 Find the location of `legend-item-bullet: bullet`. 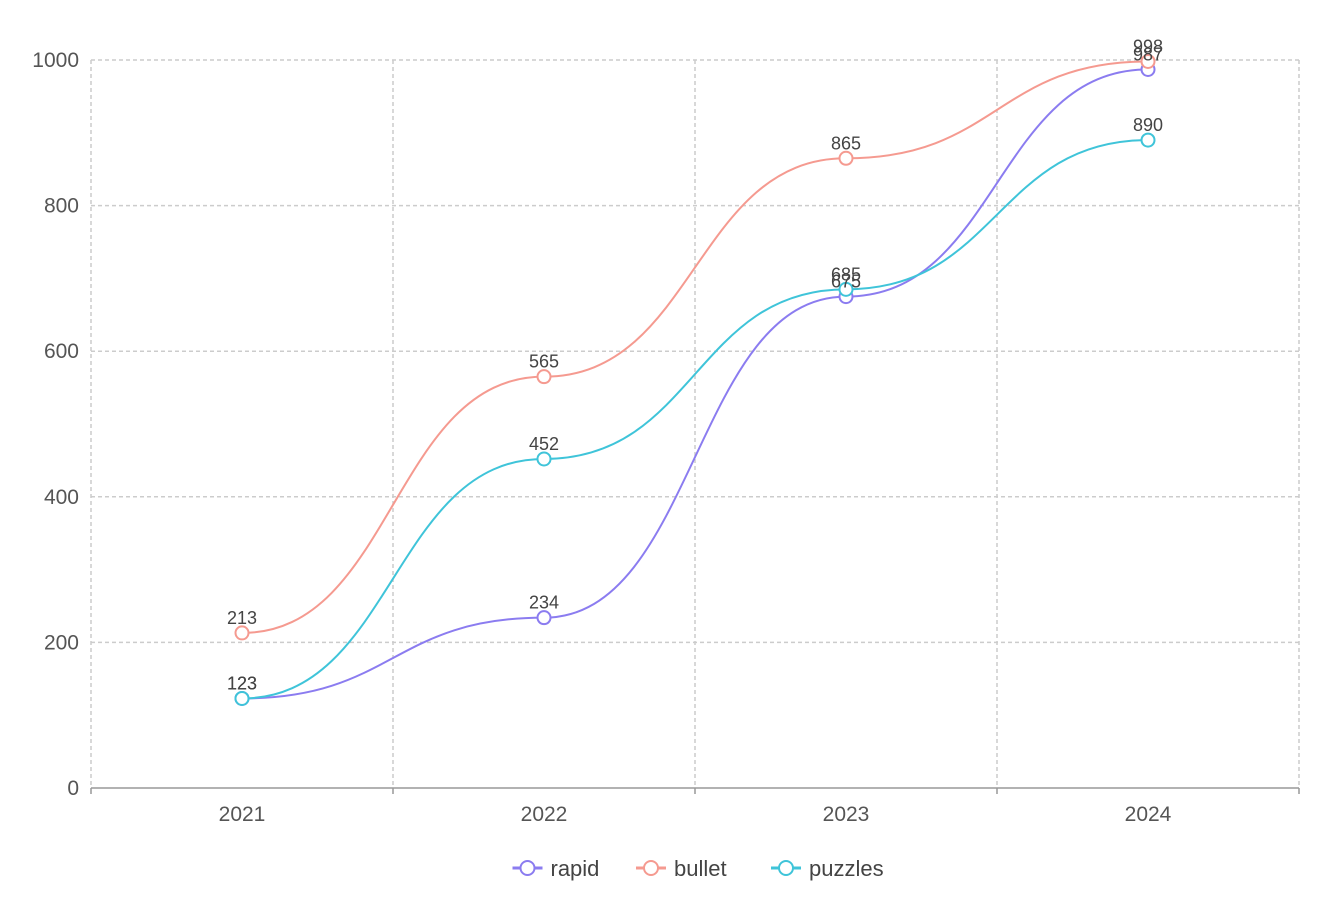

legend-item-bullet: bullet is located at coordinates (681, 868).